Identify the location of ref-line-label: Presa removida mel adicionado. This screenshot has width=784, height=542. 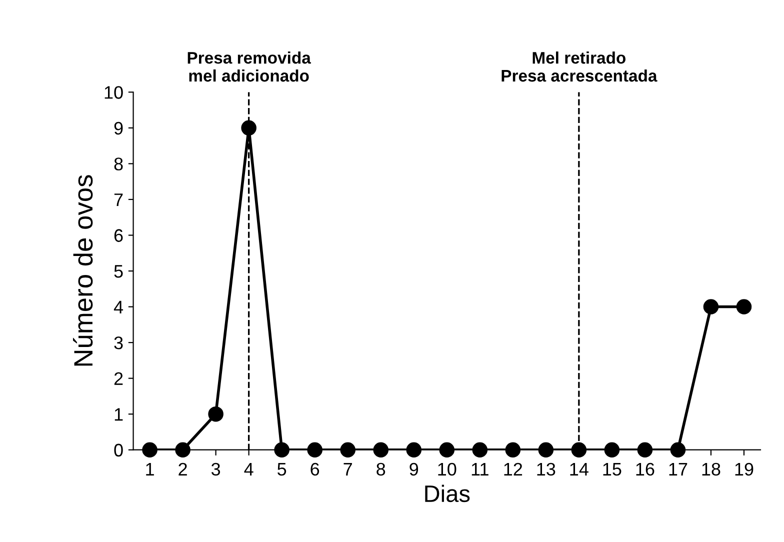
(249, 66).